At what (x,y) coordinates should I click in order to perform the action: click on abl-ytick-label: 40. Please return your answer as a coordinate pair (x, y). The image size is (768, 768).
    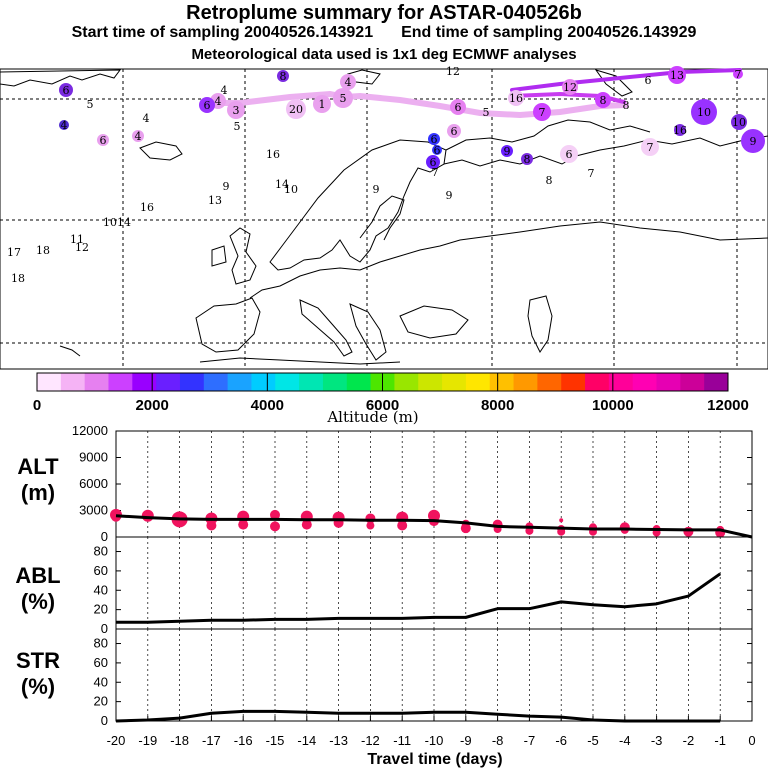
    Looking at the image, I should click on (101, 589).